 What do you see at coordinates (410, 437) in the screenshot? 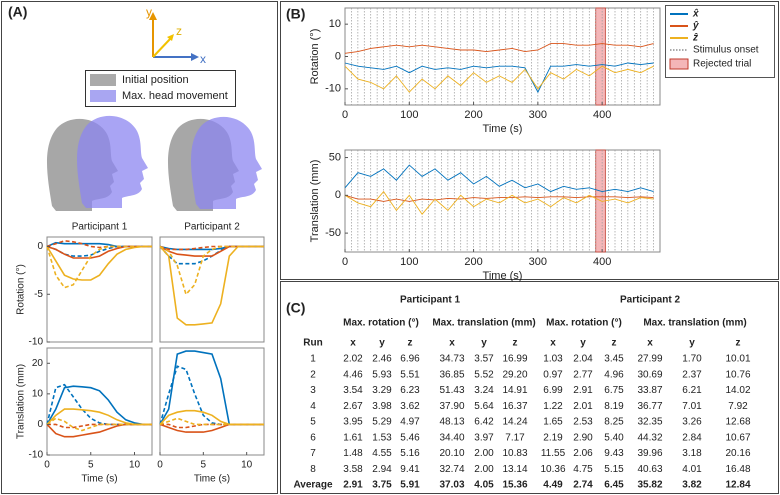
I see `table-cell: 5.46` at bounding box center [410, 437].